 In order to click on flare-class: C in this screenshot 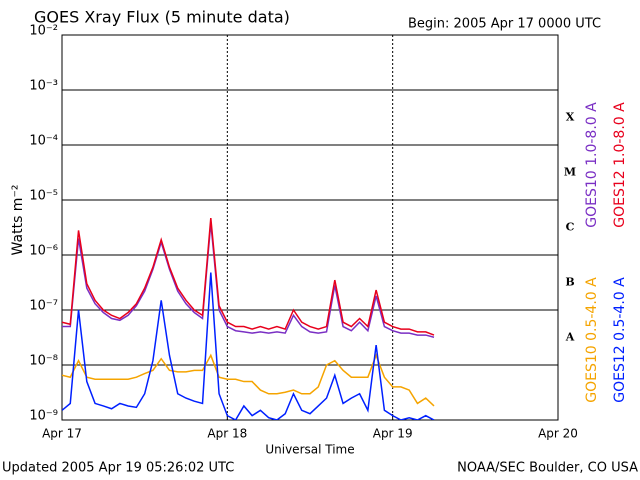, I will do `click(570, 227)`.